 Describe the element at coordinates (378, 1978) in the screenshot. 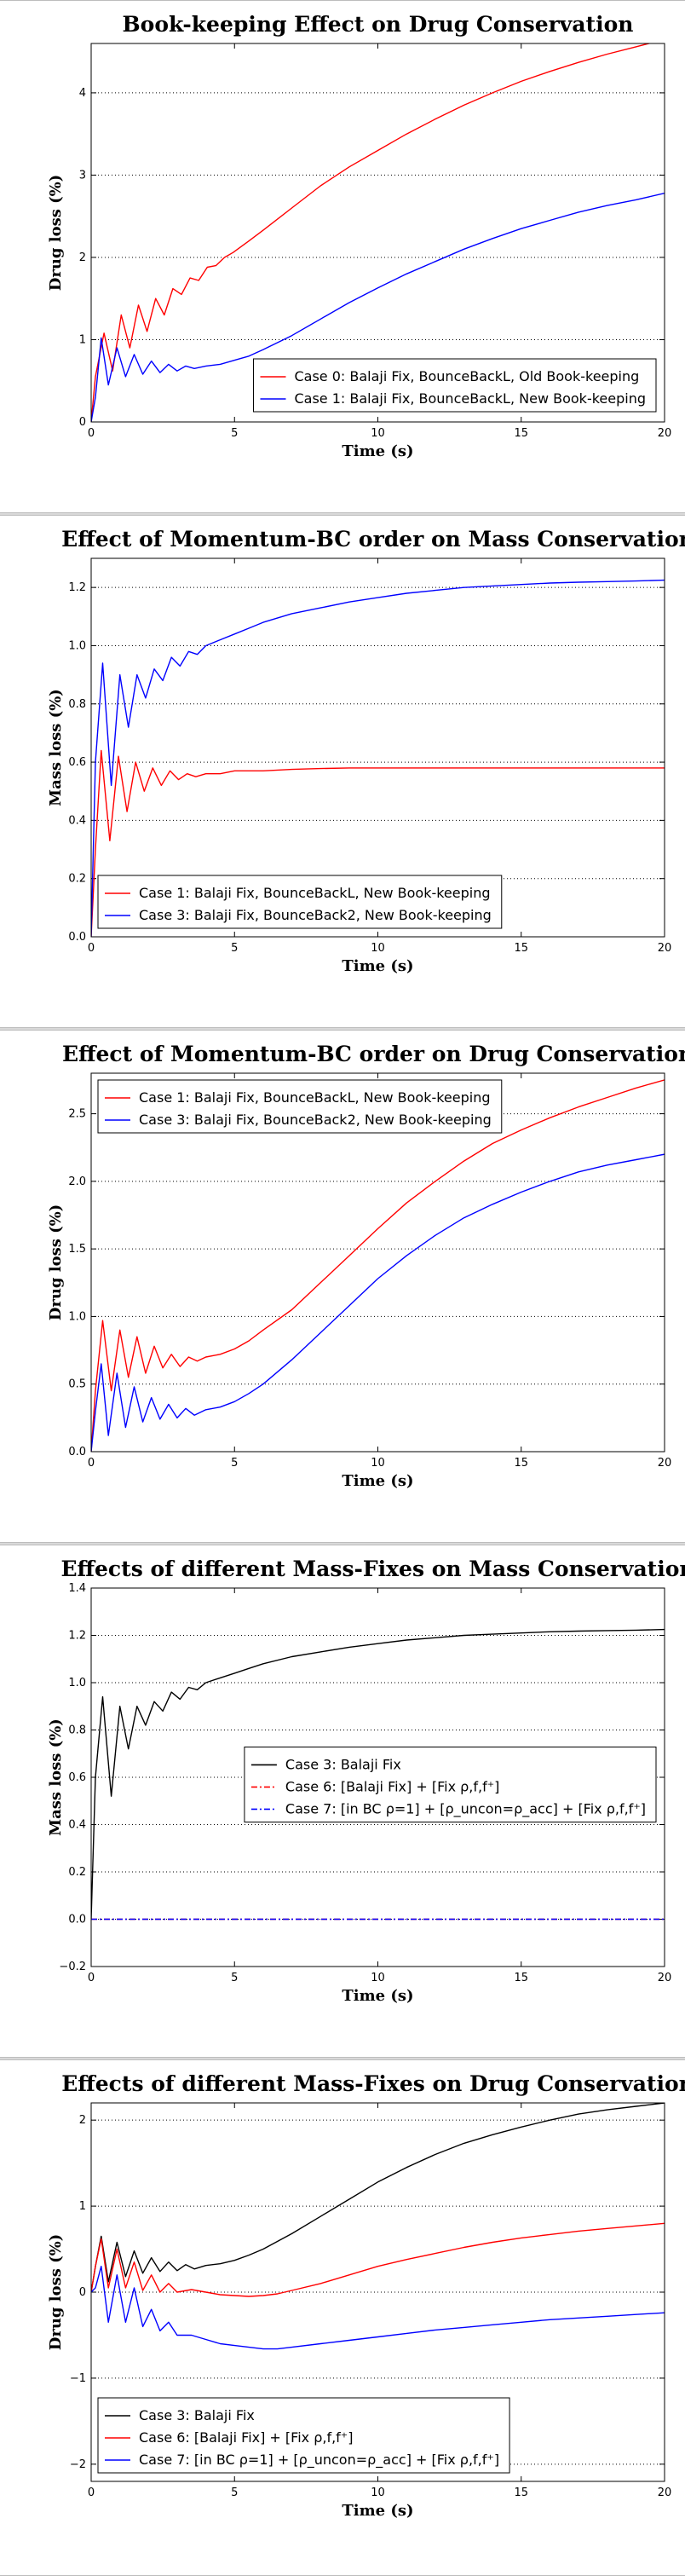

I see `c4-xtick-label: 10` at that location.